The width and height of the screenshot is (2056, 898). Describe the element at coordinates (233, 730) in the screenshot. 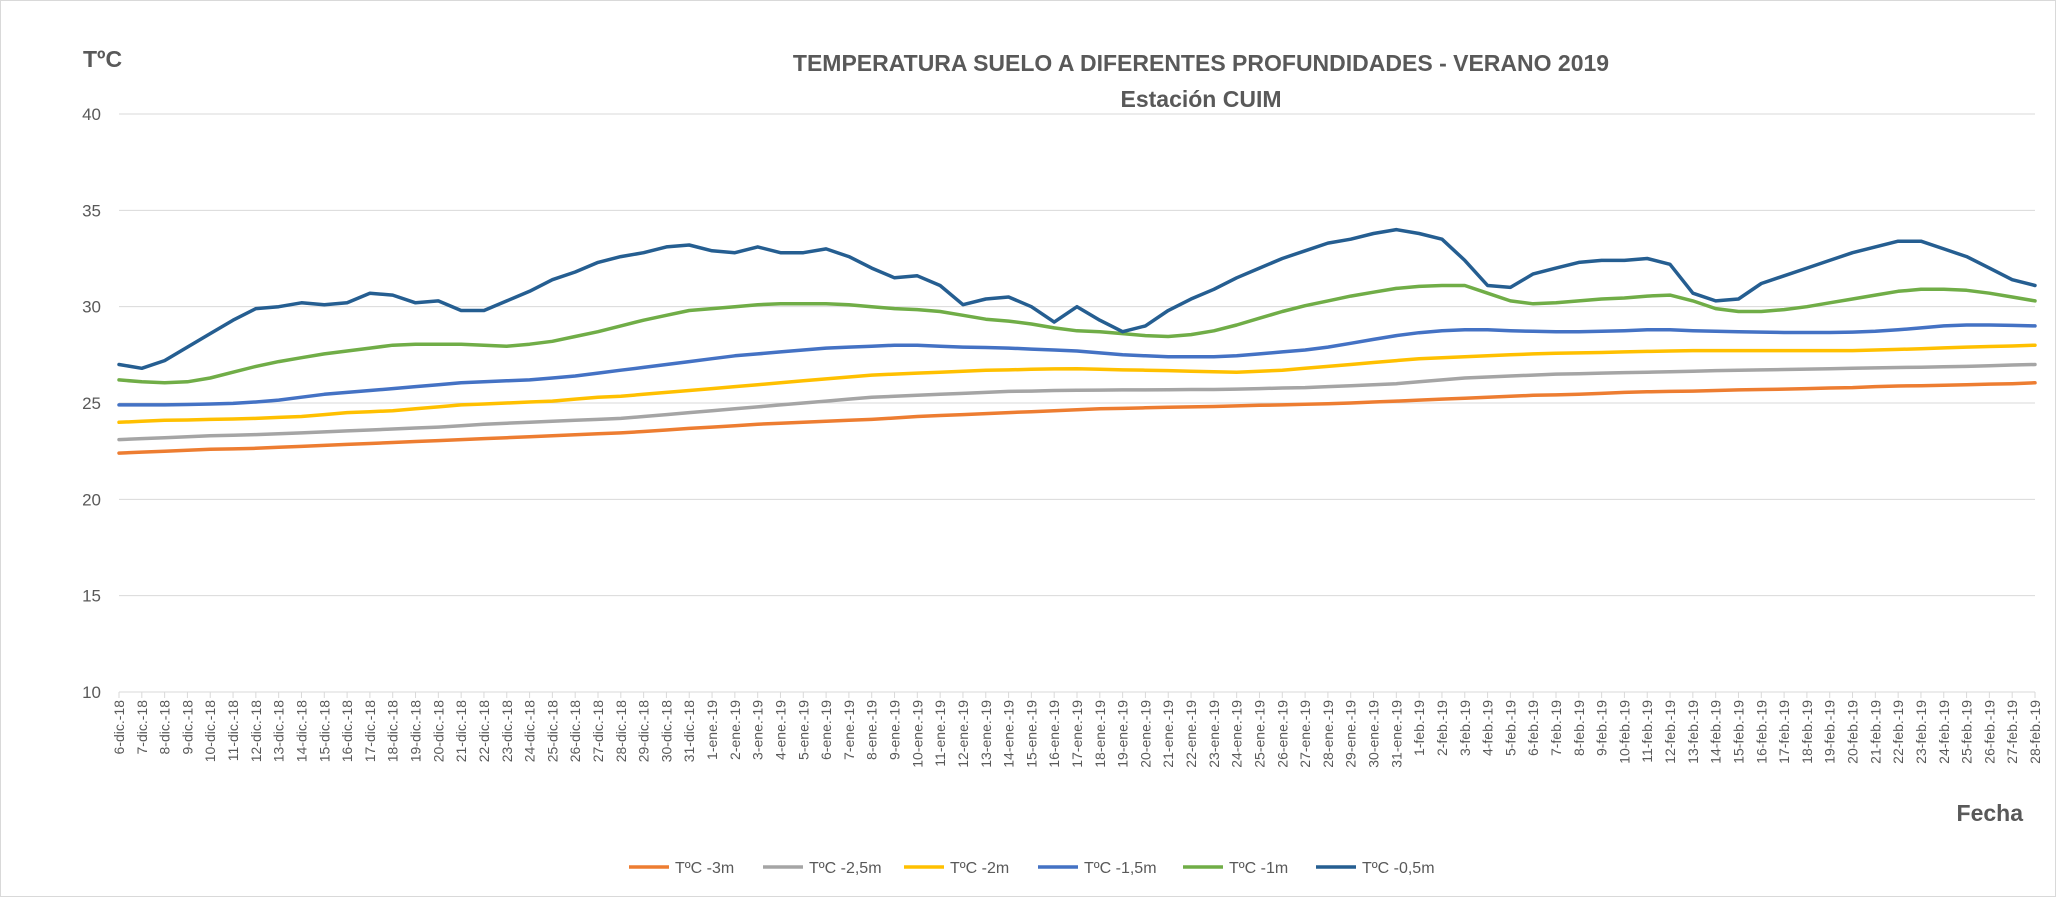

I see `x-tick-label: 11-dic.-18` at that location.